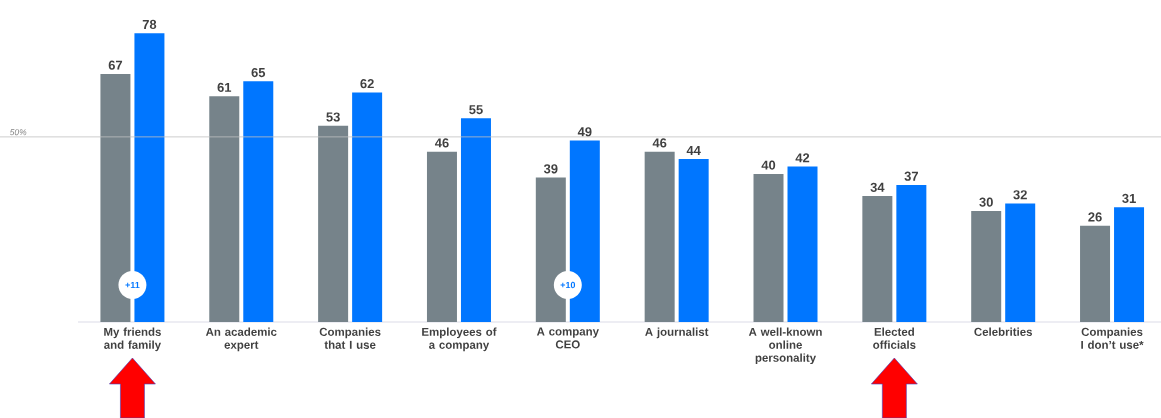 Image resolution: width=1161 pixels, height=418 pixels. Describe the element at coordinates (1020, 195) in the screenshot. I see `data-label: 32` at that location.